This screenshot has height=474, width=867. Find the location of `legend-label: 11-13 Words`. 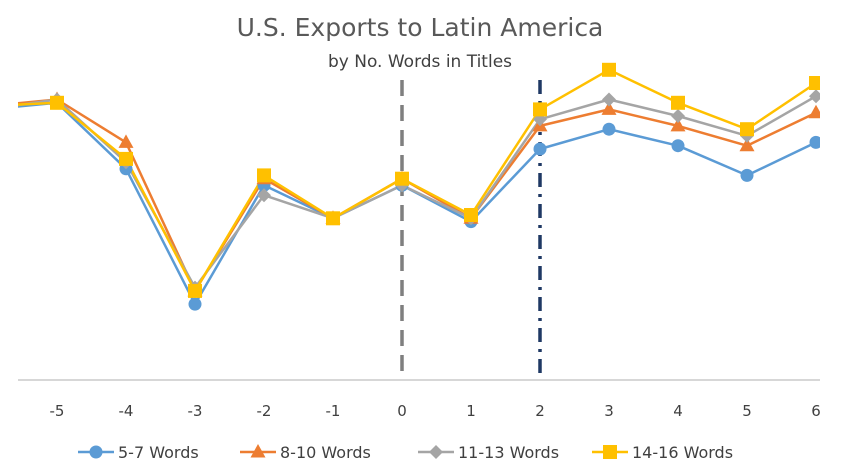

legend-label: 11-13 Words is located at coordinates (508, 452).